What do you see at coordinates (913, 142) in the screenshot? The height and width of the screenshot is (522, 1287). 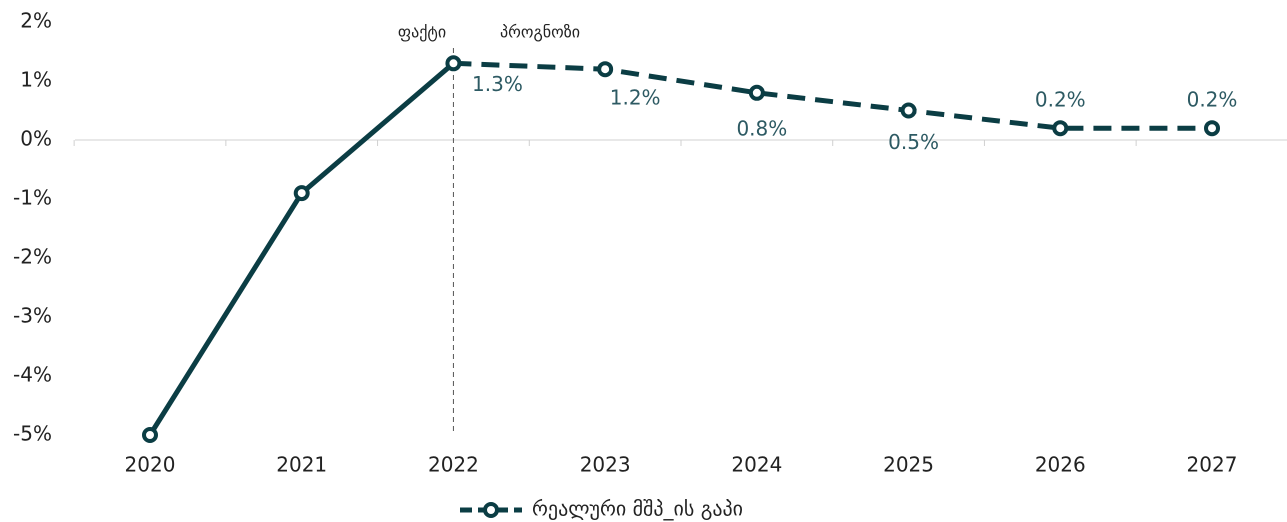 I see `data-label: 0.5%` at bounding box center [913, 142].